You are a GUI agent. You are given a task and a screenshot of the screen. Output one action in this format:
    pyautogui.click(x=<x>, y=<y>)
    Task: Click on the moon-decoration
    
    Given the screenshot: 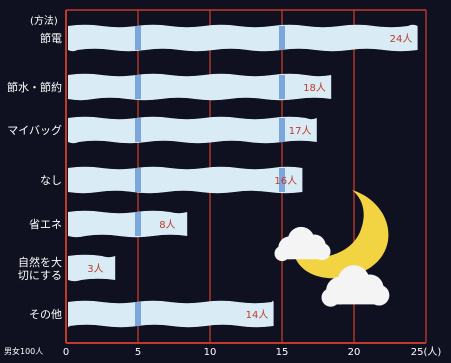 What is the action you would take?
    pyautogui.click(x=332, y=248)
    